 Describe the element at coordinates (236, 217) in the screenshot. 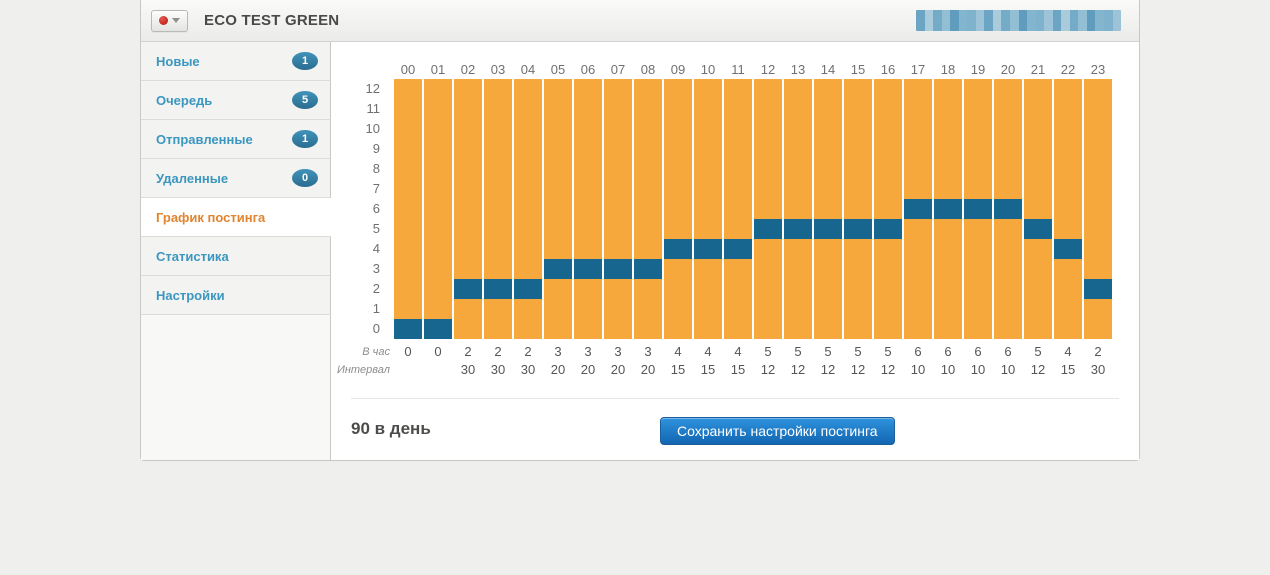

I see `sidebar-item-schedule: График постинга` at that location.